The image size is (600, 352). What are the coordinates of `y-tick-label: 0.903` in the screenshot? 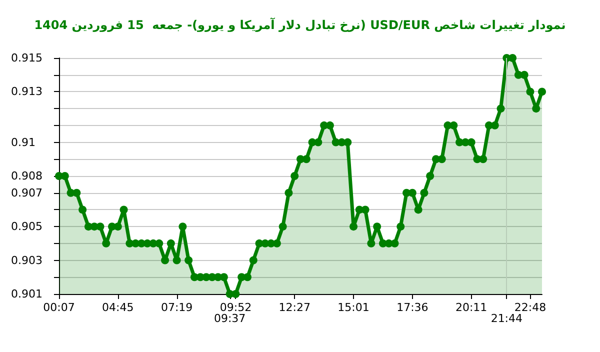 It's located at (26, 260).